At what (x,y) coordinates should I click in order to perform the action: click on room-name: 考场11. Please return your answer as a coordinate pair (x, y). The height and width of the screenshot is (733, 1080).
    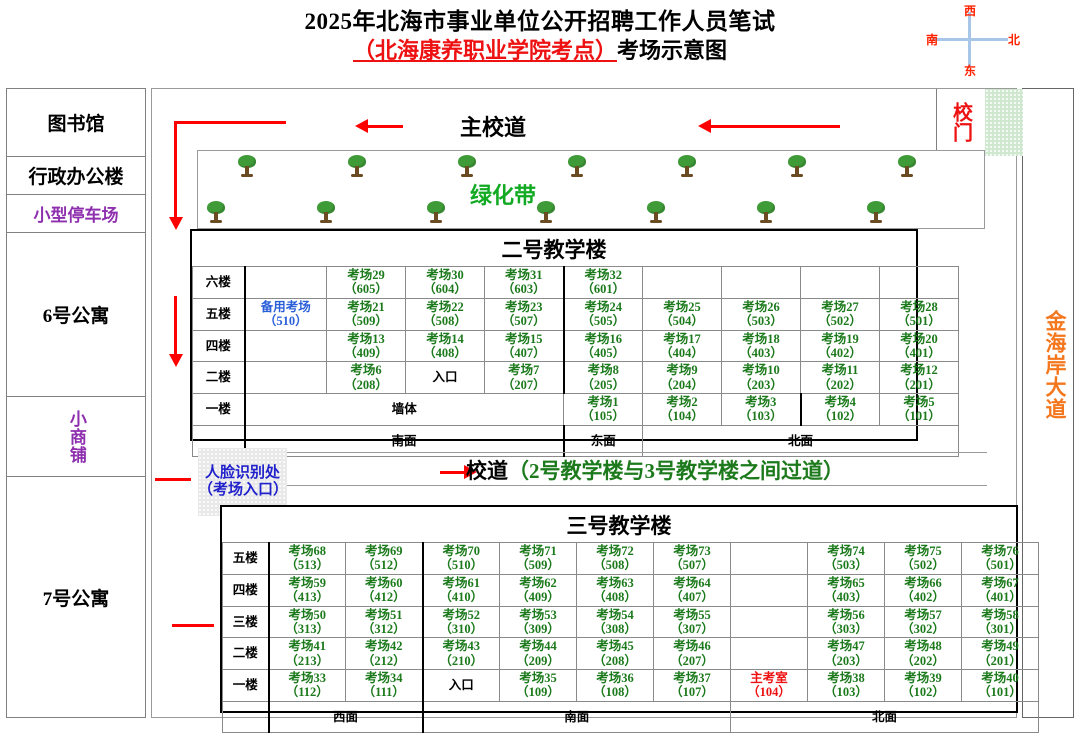
    Looking at the image, I should click on (840, 370).